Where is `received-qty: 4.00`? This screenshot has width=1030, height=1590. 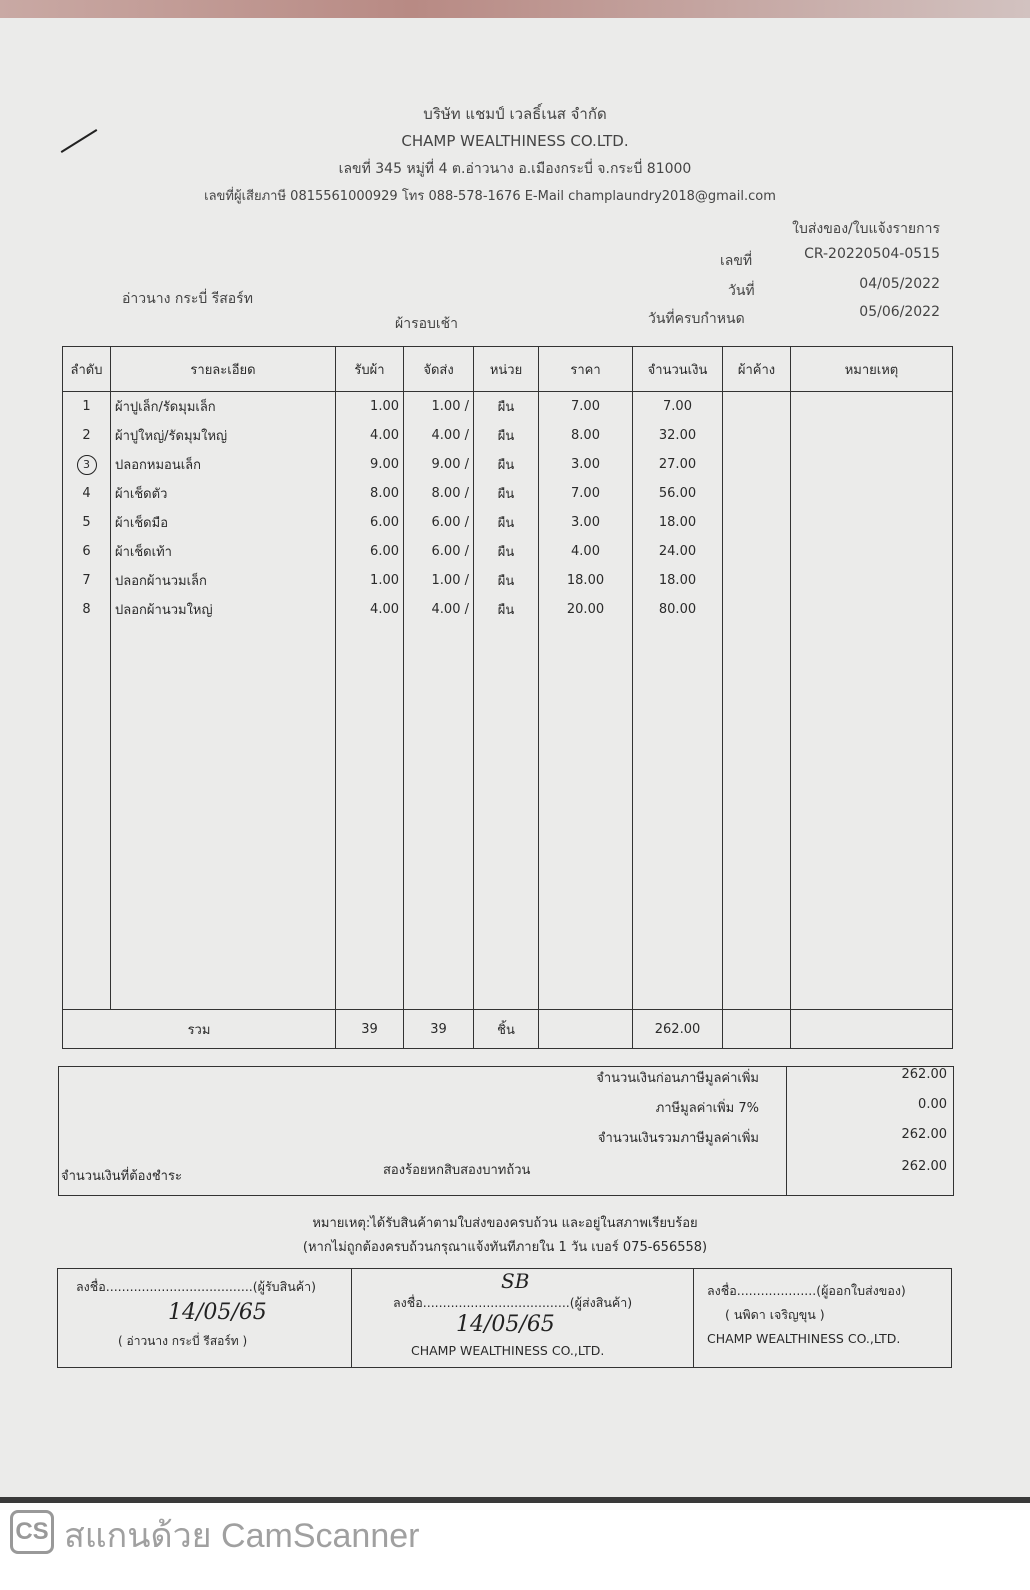
received-qty: 4.00 is located at coordinates (369, 435).